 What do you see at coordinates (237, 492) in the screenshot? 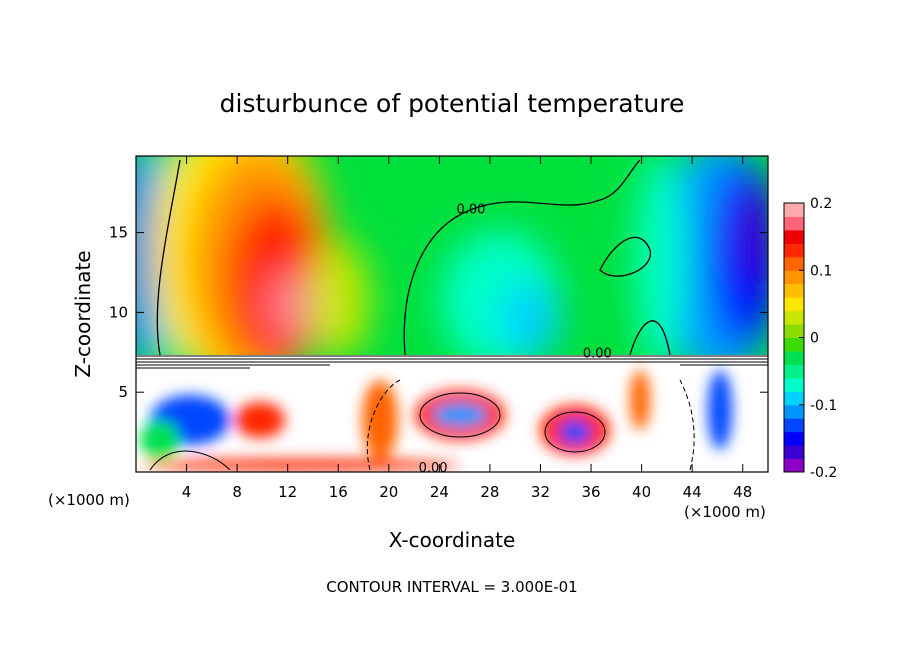
I see `x-tick-label: 8` at bounding box center [237, 492].